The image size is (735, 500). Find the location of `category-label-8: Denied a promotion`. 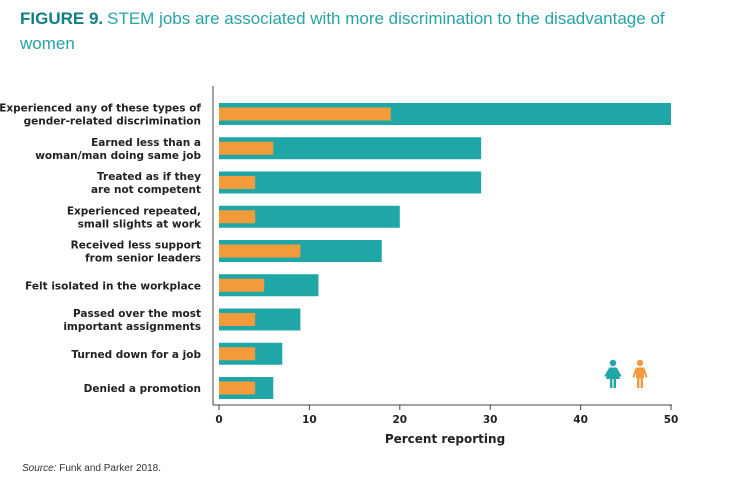

category-label-8: Denied a promotion is located at coordinates (142, 389).